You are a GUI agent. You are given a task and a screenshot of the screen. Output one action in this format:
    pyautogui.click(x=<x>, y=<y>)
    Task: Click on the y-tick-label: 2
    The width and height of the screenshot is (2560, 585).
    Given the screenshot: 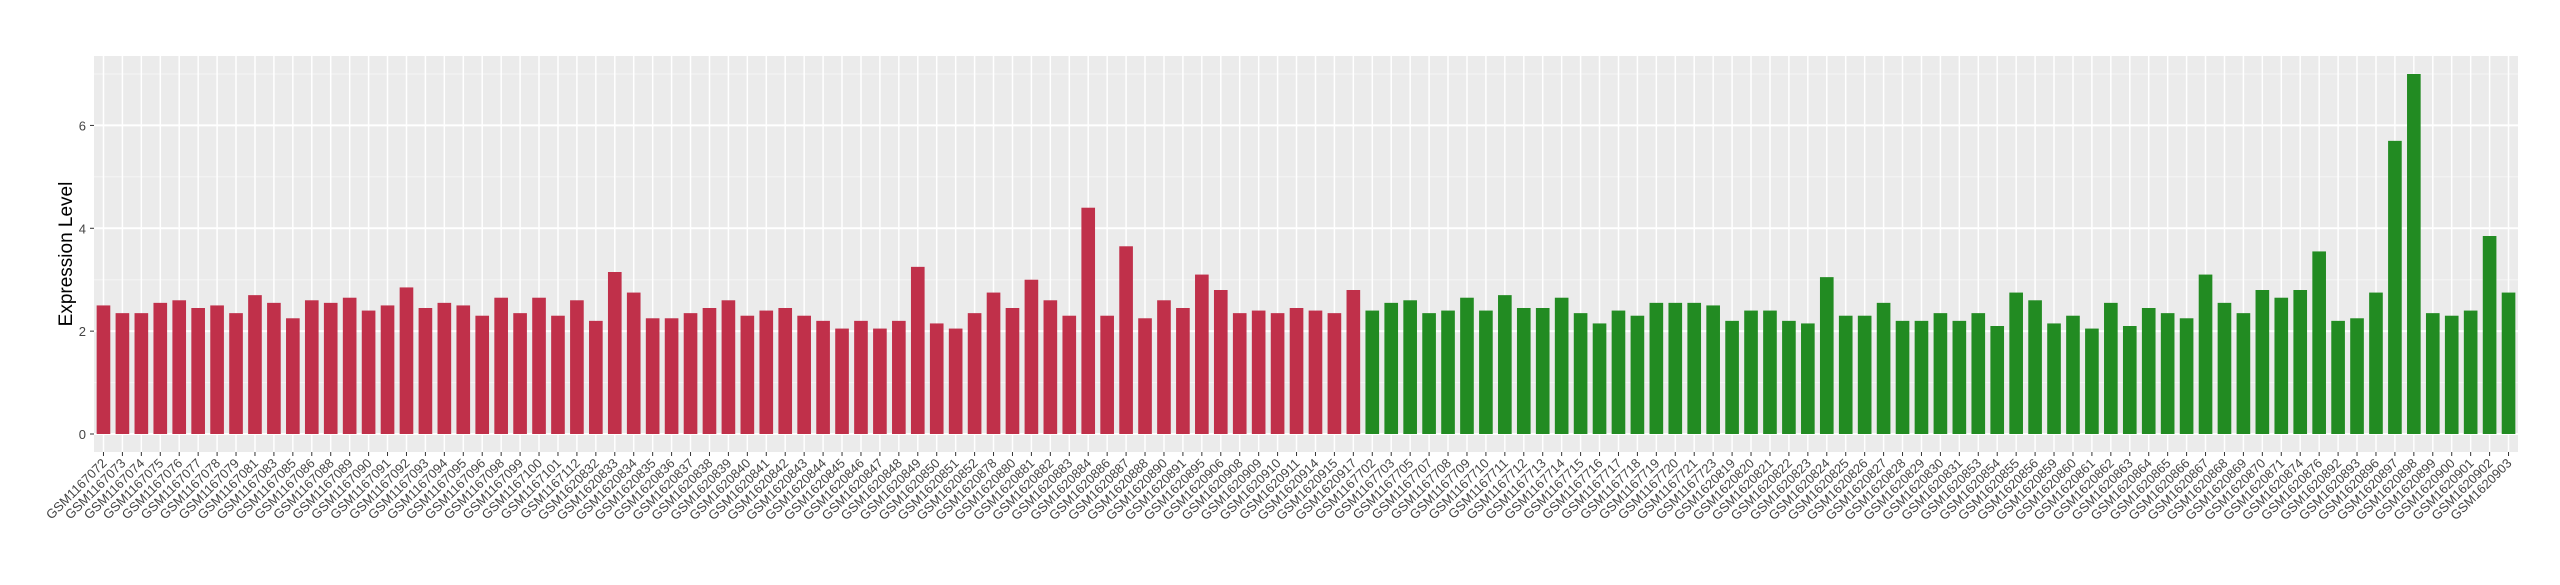 What is the action you would take?
    pyautogui.click(x=82, y=331)
    